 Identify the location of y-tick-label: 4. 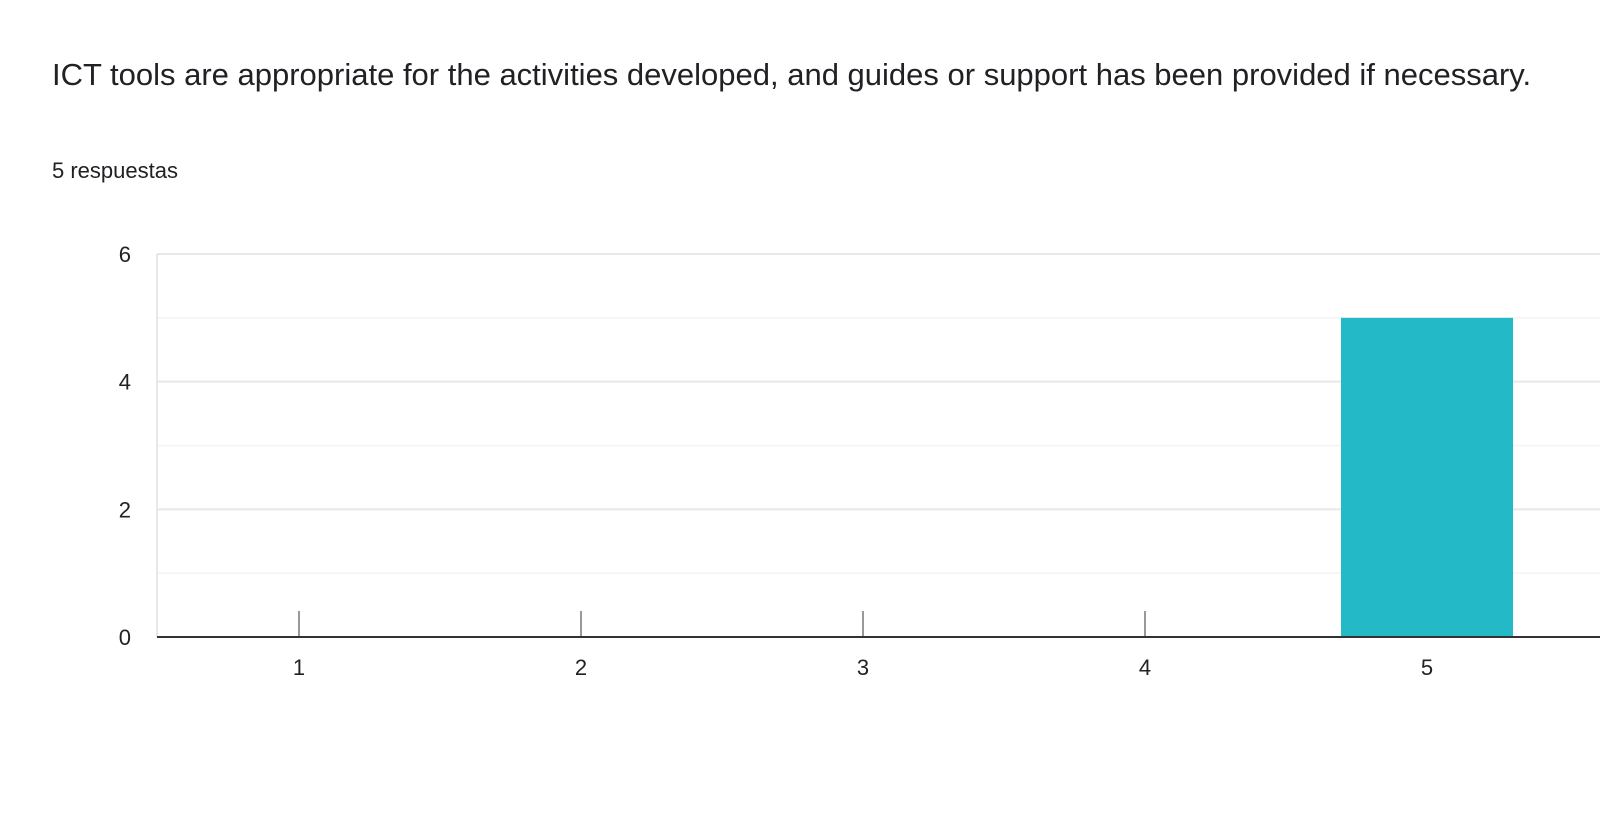
(125, 382).